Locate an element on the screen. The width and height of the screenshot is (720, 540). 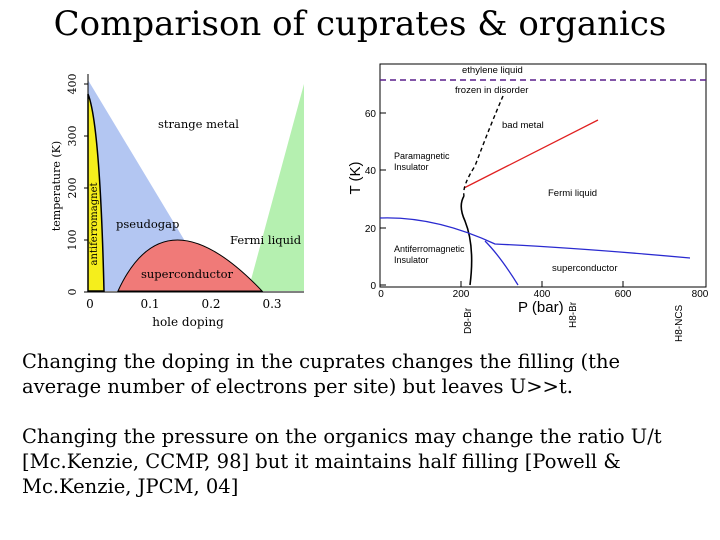
compound-d8-br: D8-Br is located at coordinates (468, 320).